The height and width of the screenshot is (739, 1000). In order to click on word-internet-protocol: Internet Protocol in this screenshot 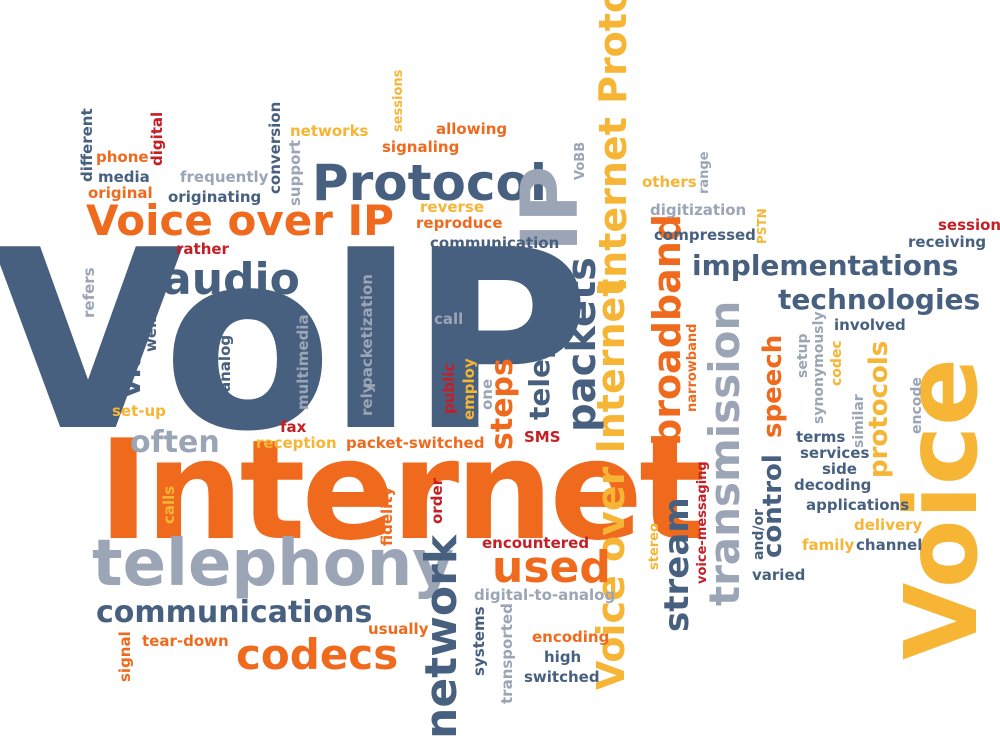, I will do `click(613, 146)`.